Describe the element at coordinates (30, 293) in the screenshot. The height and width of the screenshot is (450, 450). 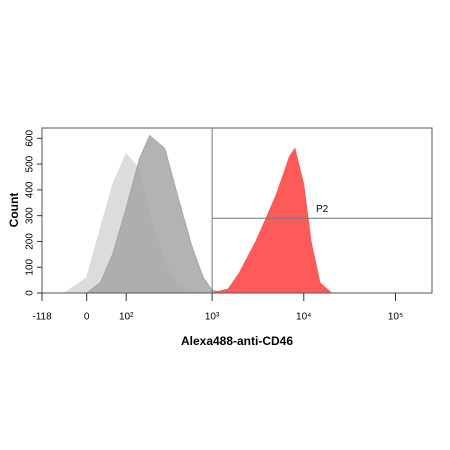
I see `y-tick-label: 0` at that location.